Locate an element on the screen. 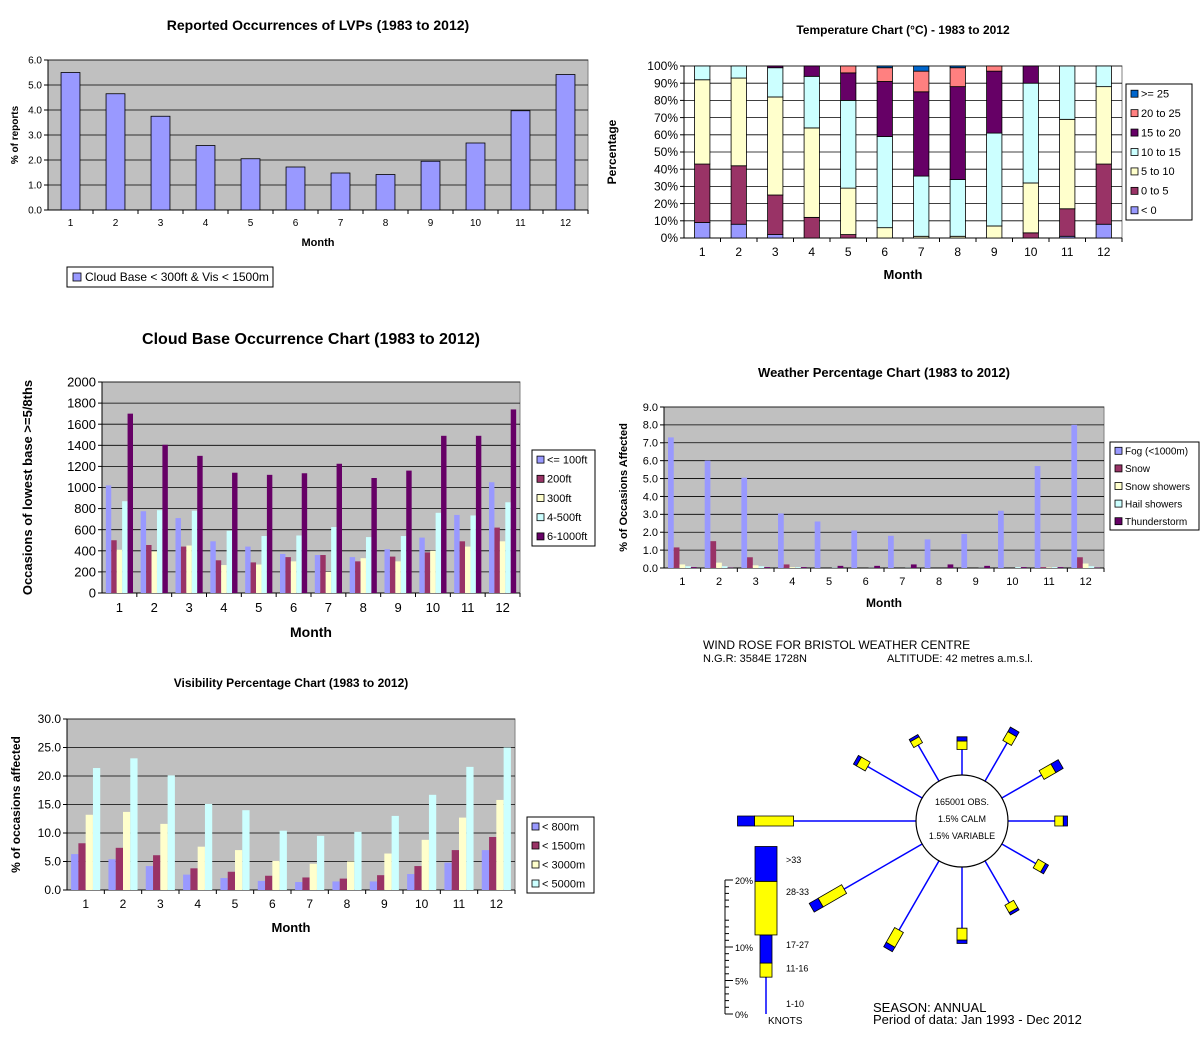 The height and width of the screenshot is (1042, 1200). y-tick-label: 50% is located at coordinates (666, 152).